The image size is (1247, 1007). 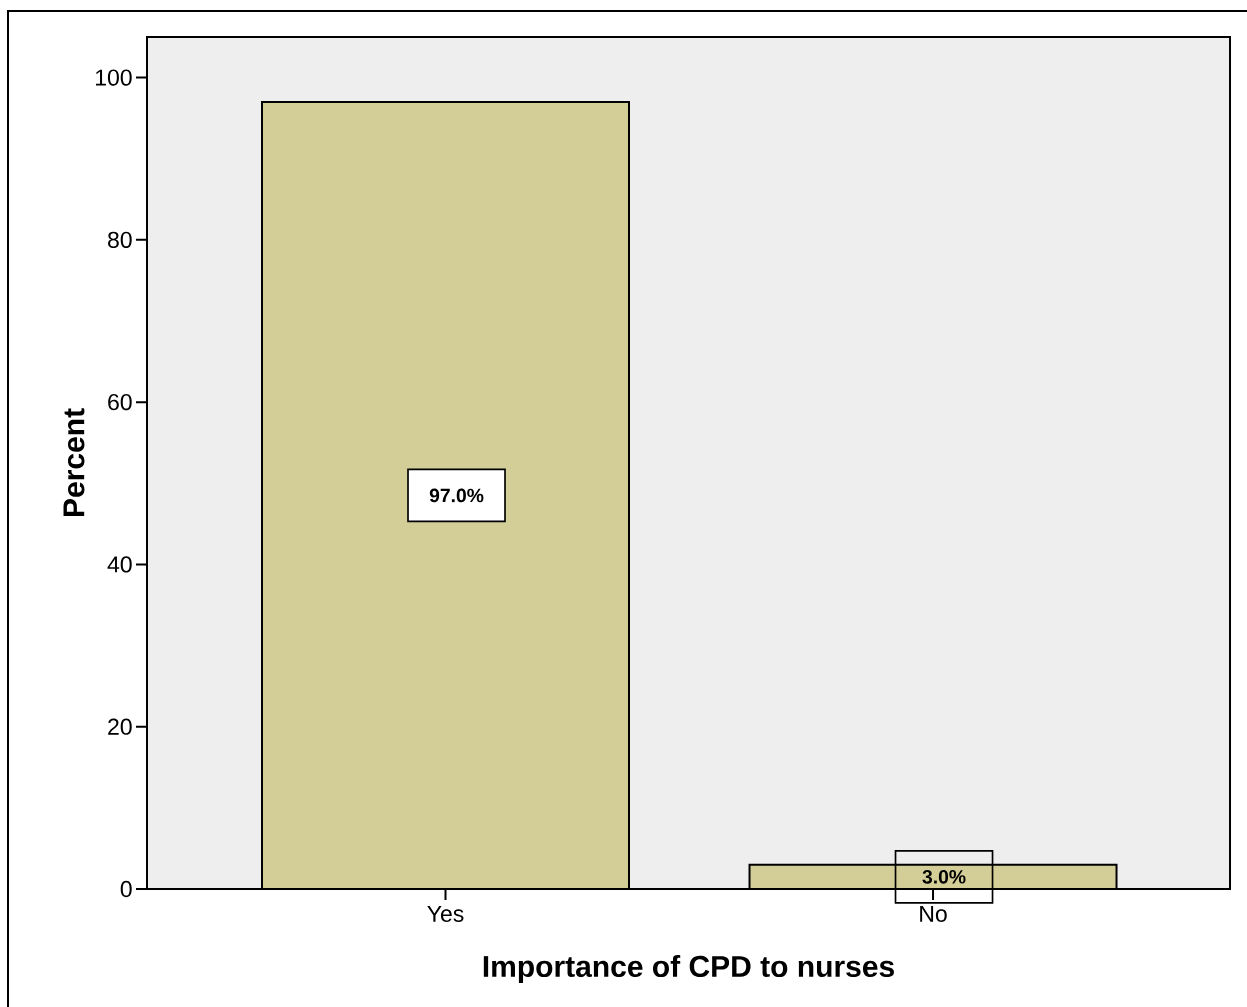 I want to click on y-tick-label: 0, so click(x=126, y=889).